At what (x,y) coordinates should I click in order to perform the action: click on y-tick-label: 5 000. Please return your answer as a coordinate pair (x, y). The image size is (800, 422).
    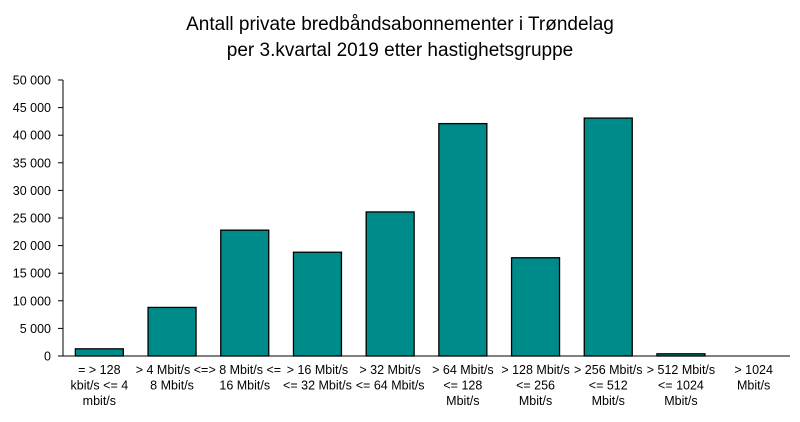
    Looking at the image, I should click on (35, 329).